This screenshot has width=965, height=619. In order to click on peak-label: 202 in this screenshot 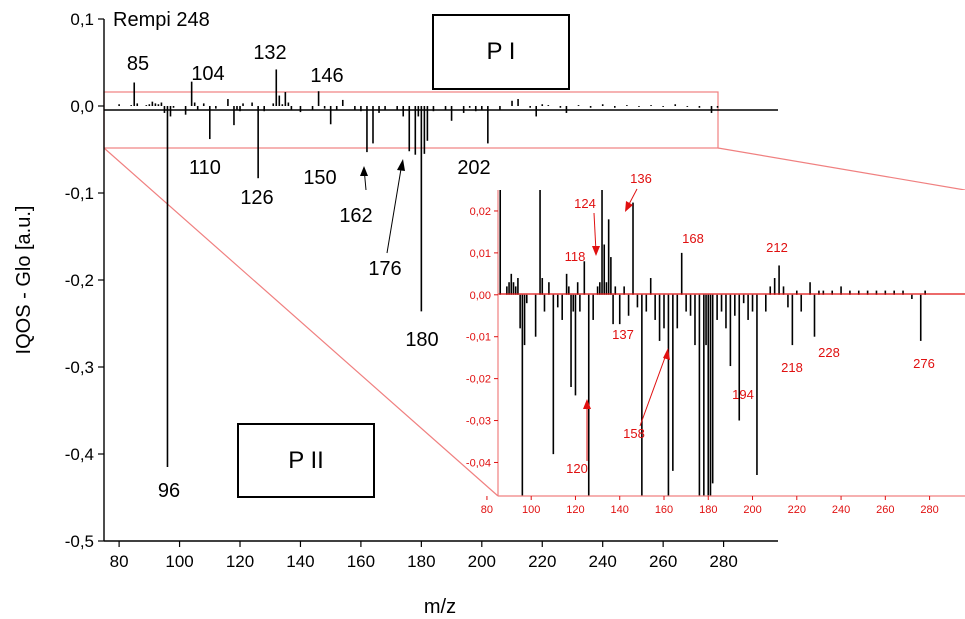, I will do `click(473, 168)`.